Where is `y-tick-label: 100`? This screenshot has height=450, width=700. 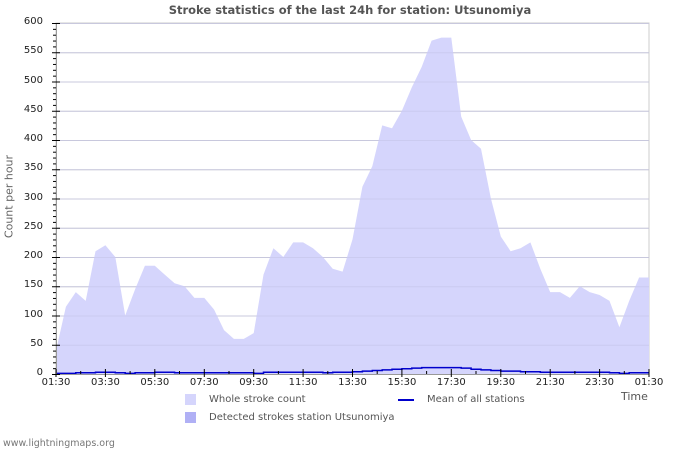
y-tick-label: 100 is located at coordinates (33, 314).